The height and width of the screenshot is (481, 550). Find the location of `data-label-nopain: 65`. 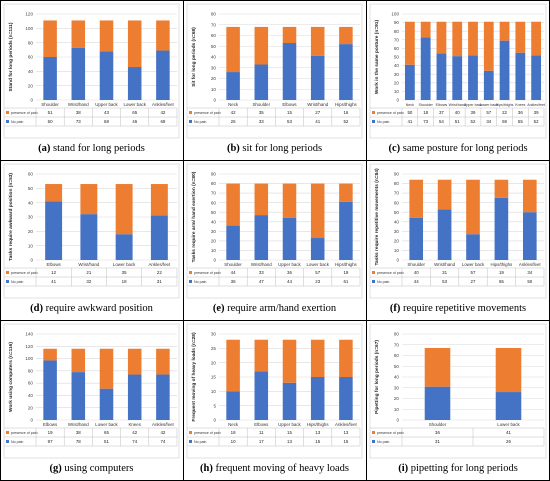

data-label-nopain: 65 is located at coordinates (501, 281).